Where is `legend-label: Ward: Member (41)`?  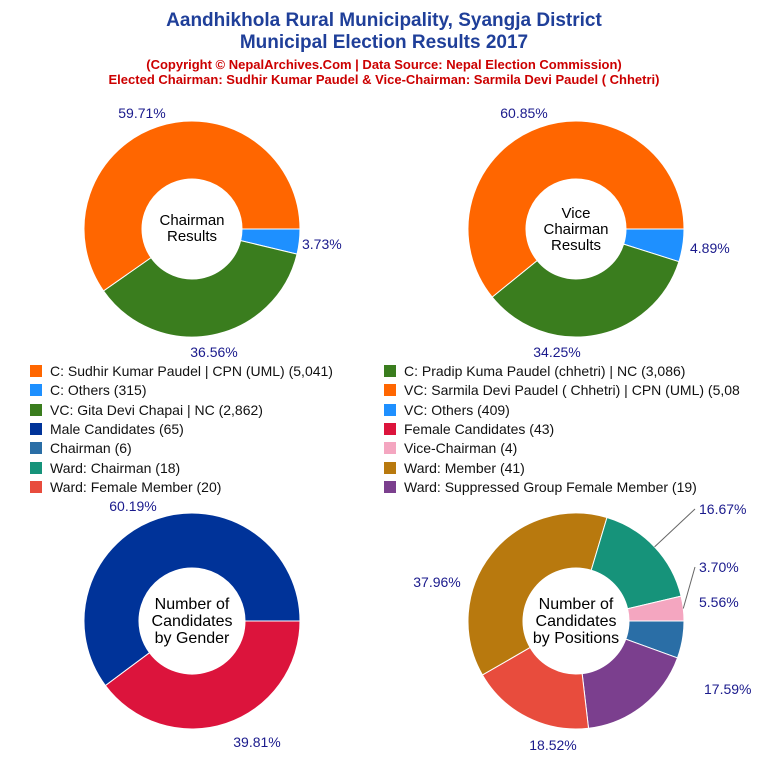 legend-label: Ward: Member (41) is located at coordinates (464, 467).